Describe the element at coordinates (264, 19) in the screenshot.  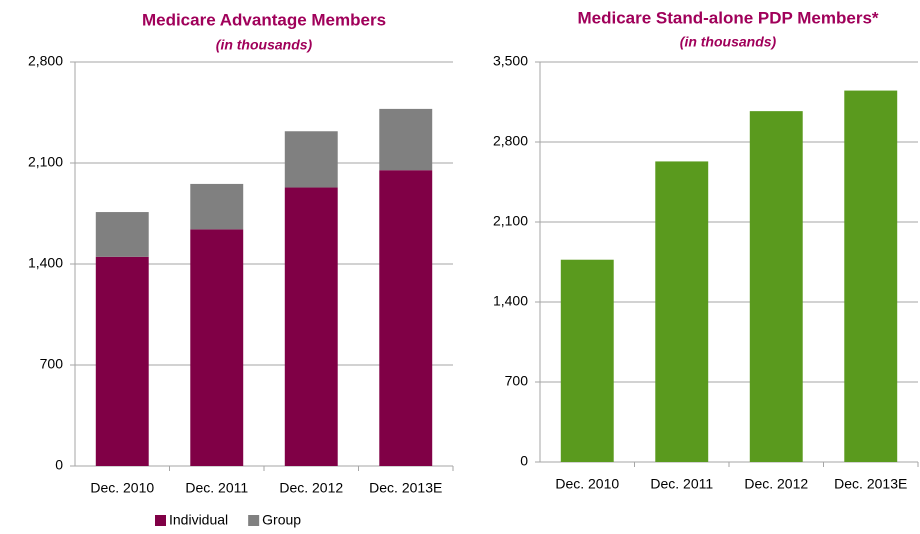
I see `chart-title: Medicare Advantage Members` at that location.